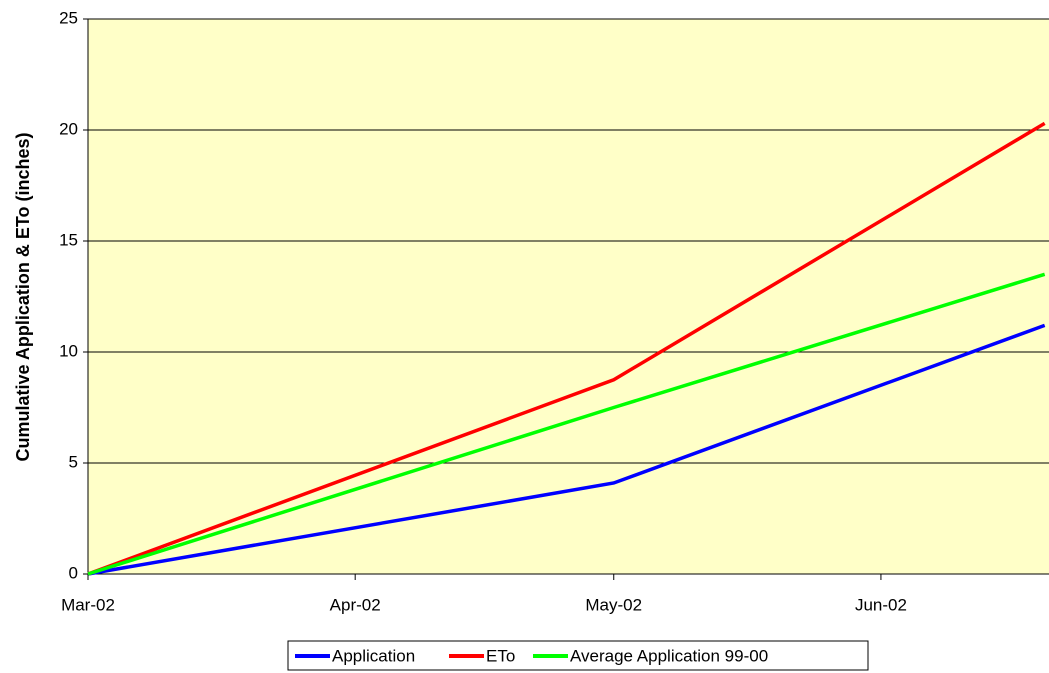  I want to click on y-tick-label: 5, so click(73, 461).